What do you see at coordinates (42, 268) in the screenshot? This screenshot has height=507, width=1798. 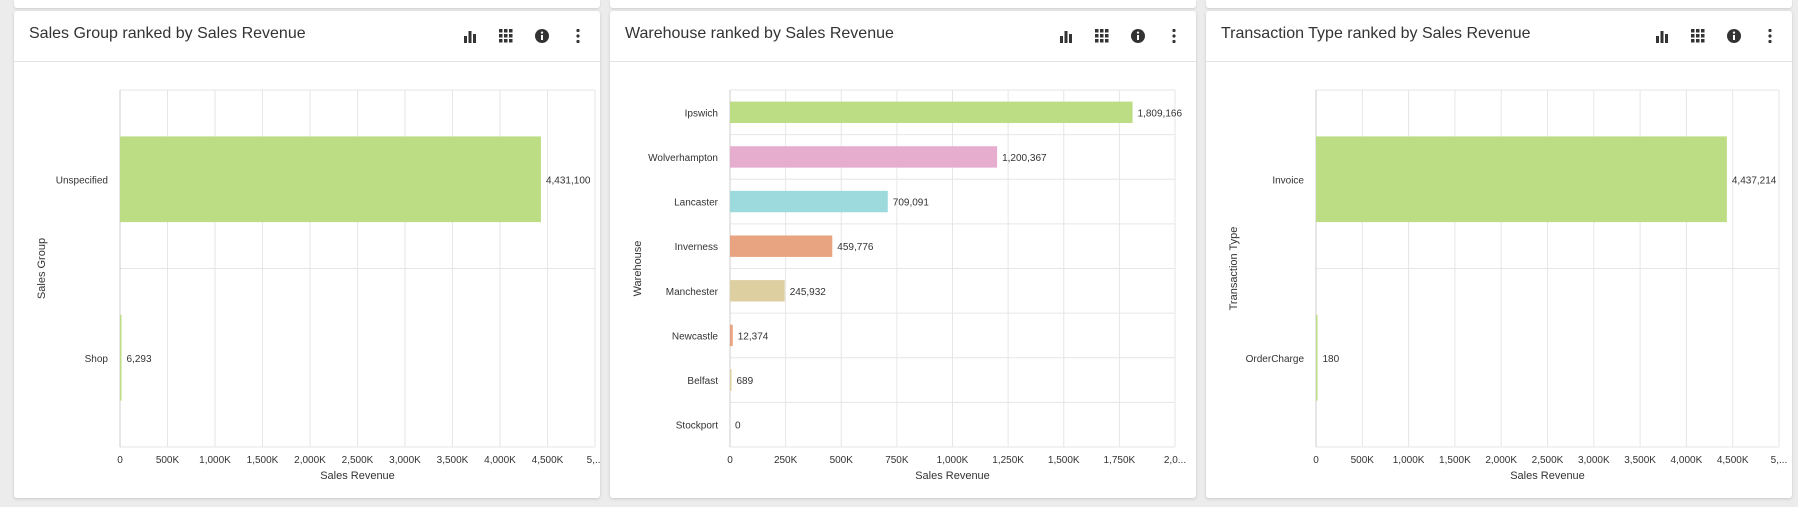 I see `y-axis-title: Sales Group` at bounding box center [42, 268].